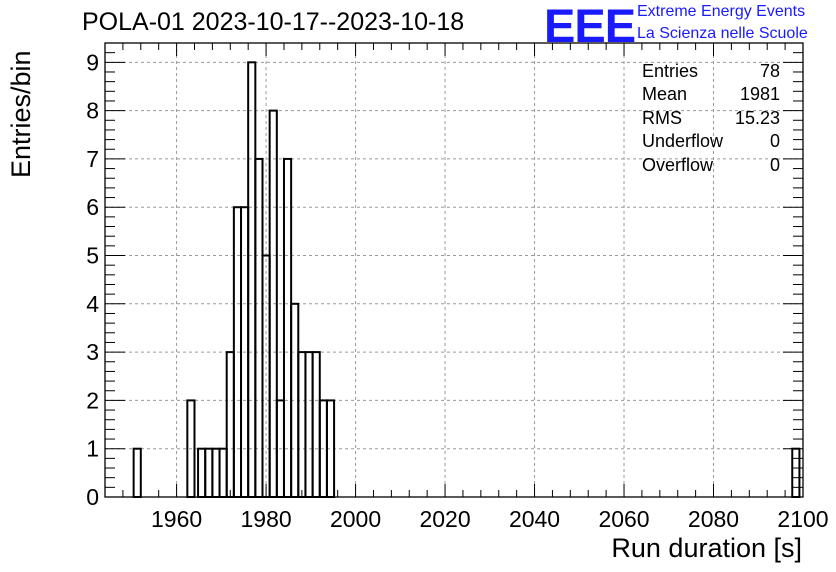  I want to click on stat-row-entries: Entries 78, so click(711, 71).